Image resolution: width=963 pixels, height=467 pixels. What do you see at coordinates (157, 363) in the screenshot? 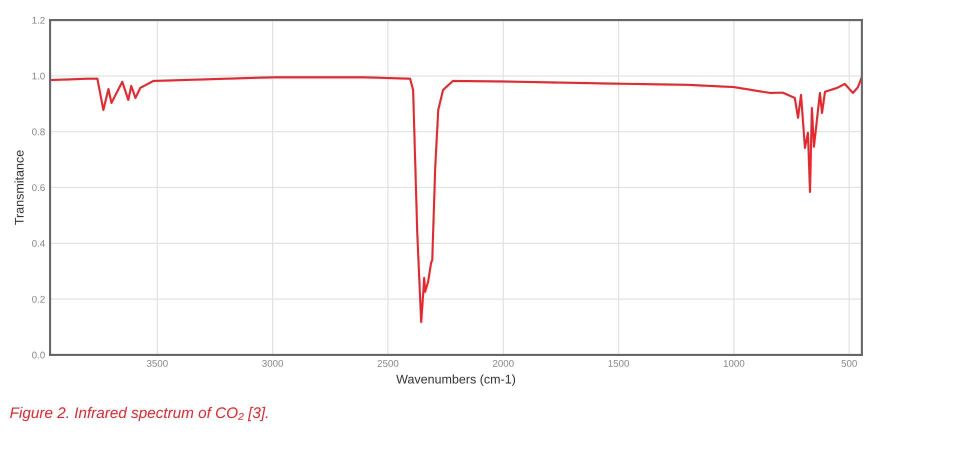
I see `x-tick-label: 3500` at bounding box center [157, 363].